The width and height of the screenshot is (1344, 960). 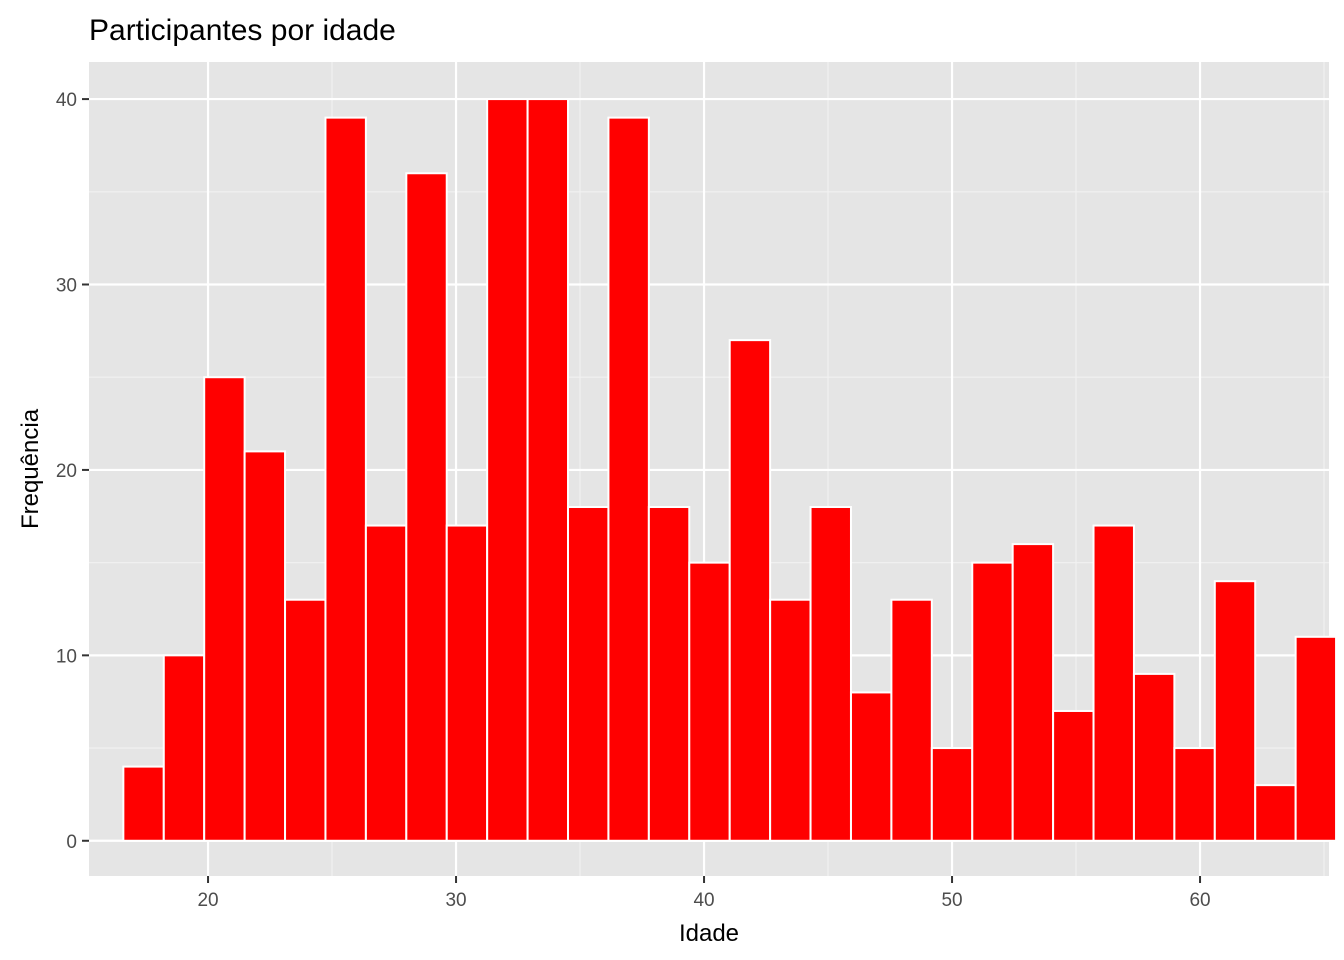 What do you see at coordinates (71, 842) in the screenshot?
I see `y-tick-label: 0` at bounding box center [71, 842].